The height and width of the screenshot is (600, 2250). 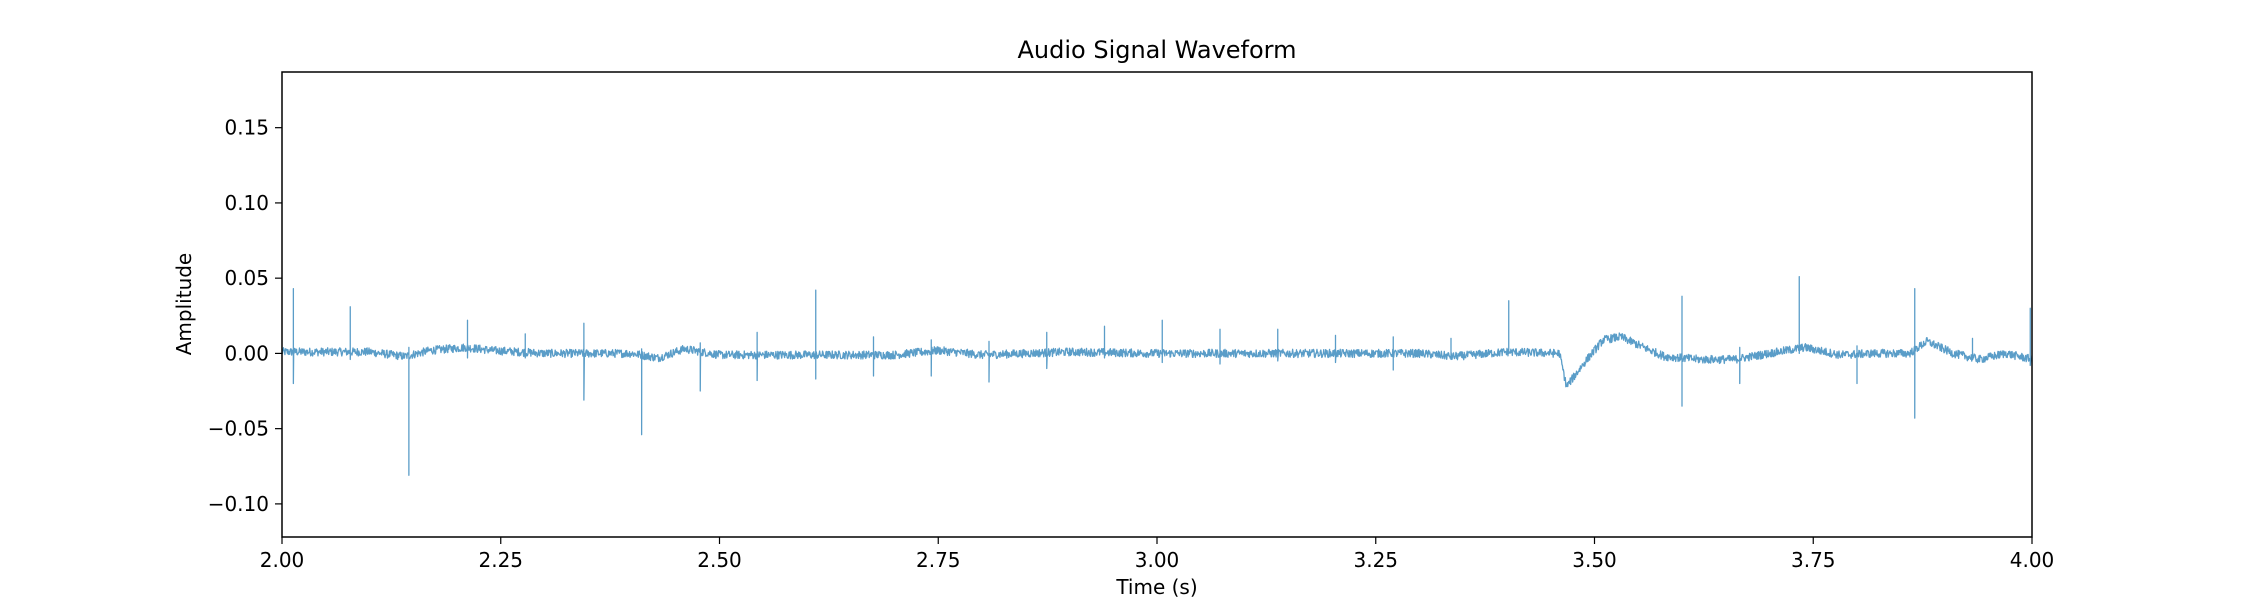 What do you see at coordinates (246, 203) in the screenshot?
I see `y-tick-label: 0.10` at bounding box center [246, 203].